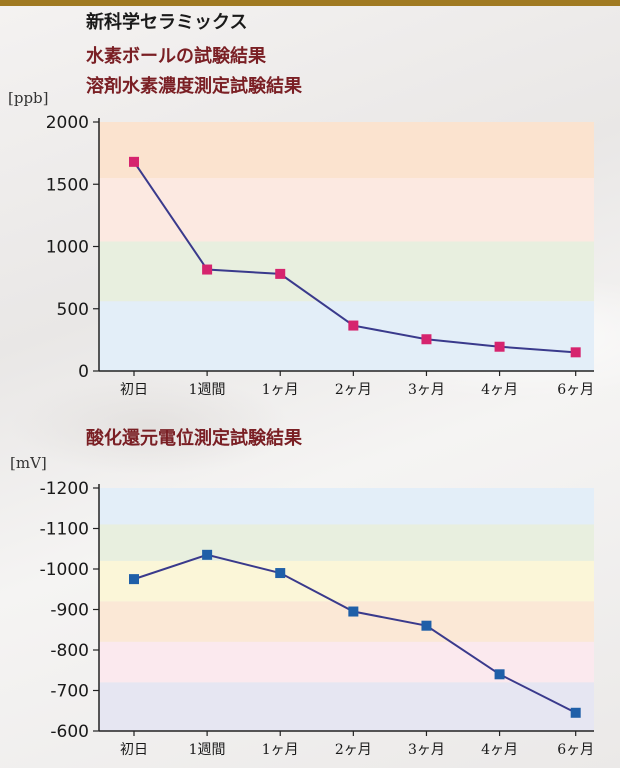 Image resolution: width=620 pixels, height=768 pixels. Describe the element at coordinates (28, 98) in the screenshot. I see `chart1-unit-label: [ppb]` at that location.